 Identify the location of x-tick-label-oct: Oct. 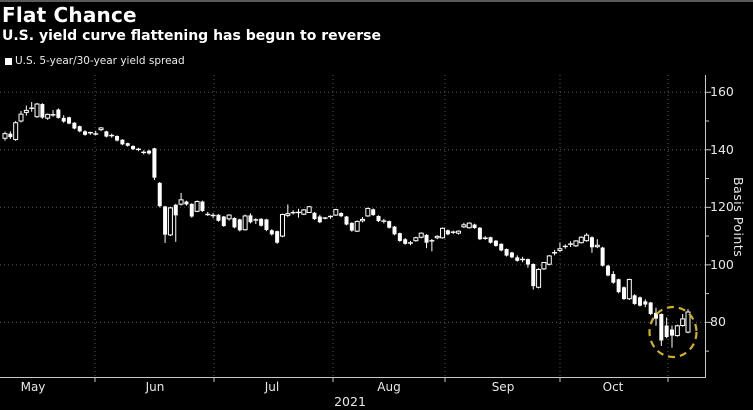
(613, 387).